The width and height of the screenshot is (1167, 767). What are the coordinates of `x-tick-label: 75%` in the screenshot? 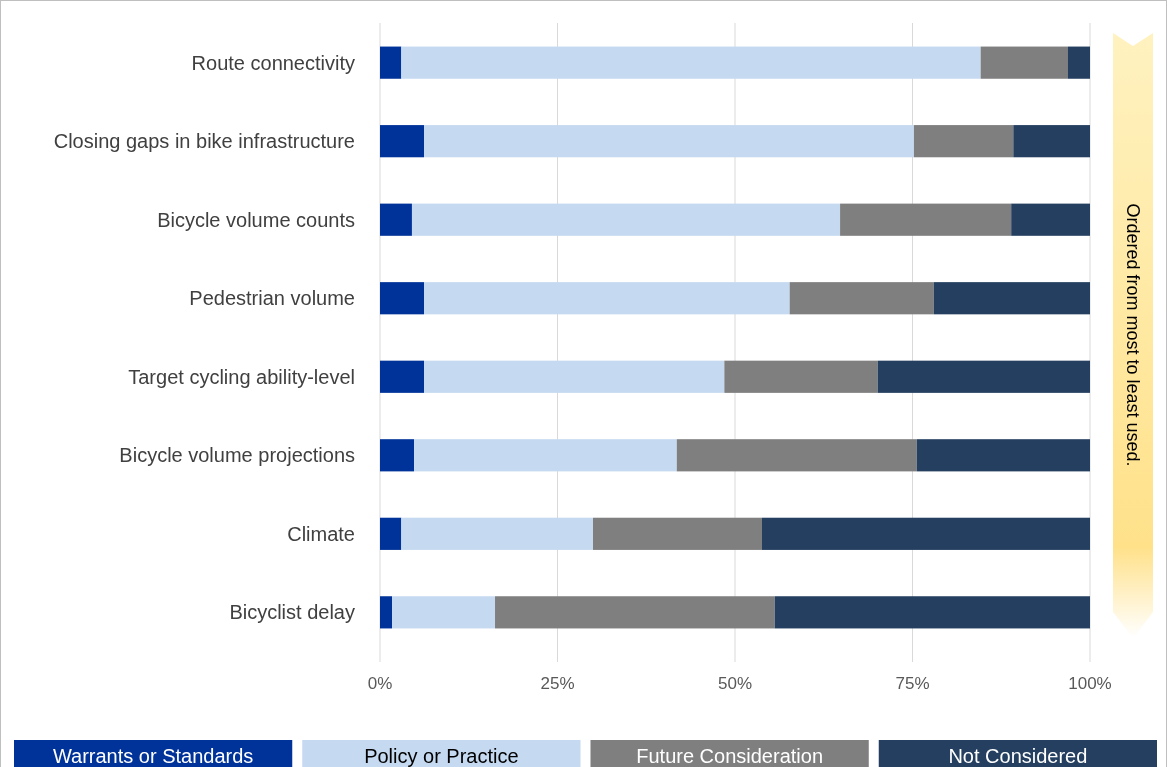 It's located at (912, 683).